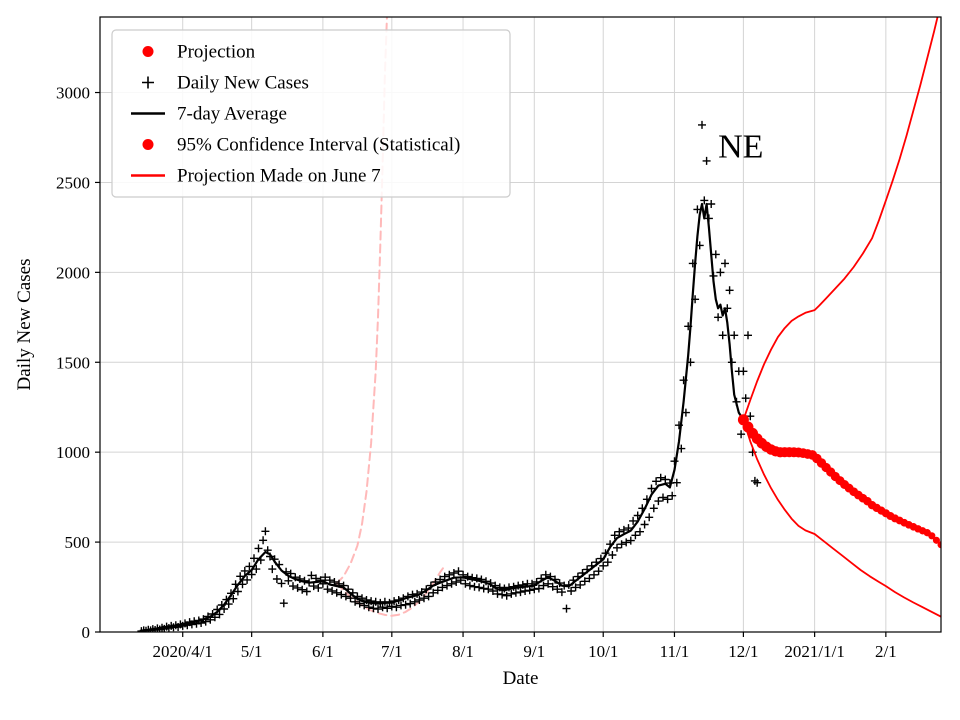 The width and height of the screenshot is (960, 720). What do you see at coordinates (318, 145) in the screenshot?
I see `legend-label: 95% Confidence Interval (Statistical)` at bounding box center [318, 145].